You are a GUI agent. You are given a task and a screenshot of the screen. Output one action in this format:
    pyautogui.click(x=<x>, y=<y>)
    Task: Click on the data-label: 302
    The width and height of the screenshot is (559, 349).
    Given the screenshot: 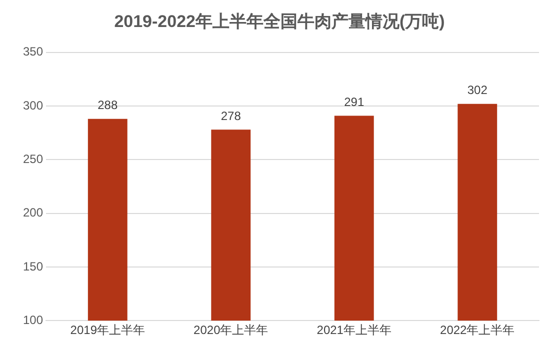 What is the action you would take?
    pyautogui.click(x=477, y=90)
    